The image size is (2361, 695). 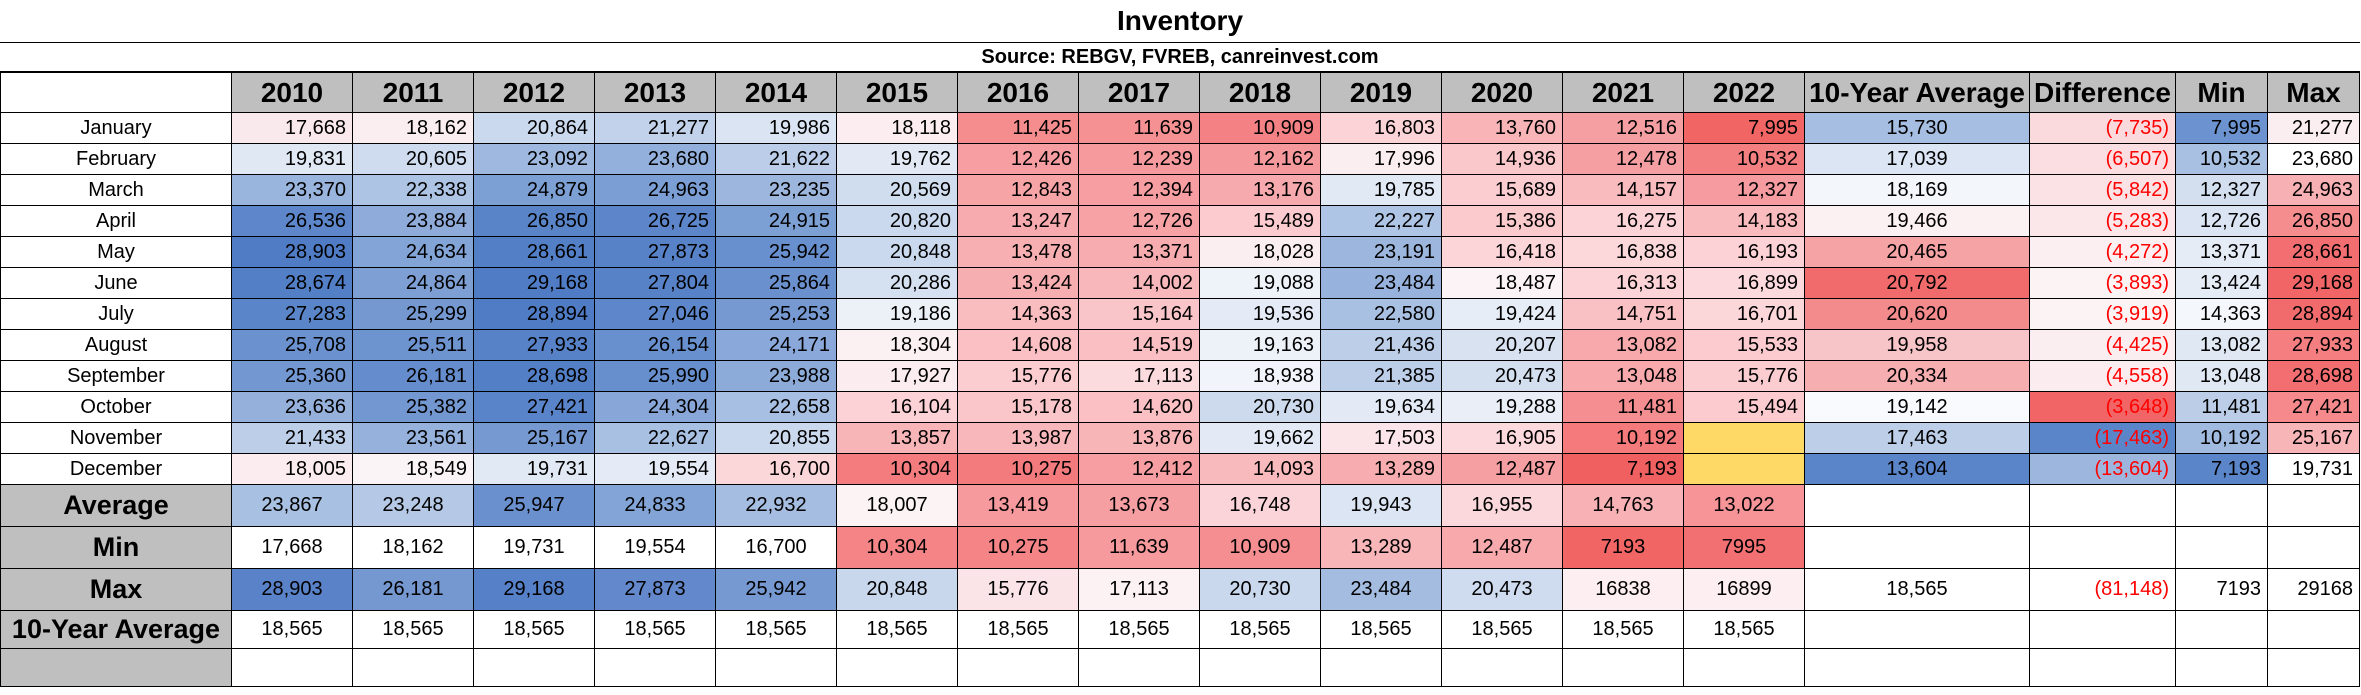 I want to click on inventory-cell: 18,549, so click(x=413, y=469).